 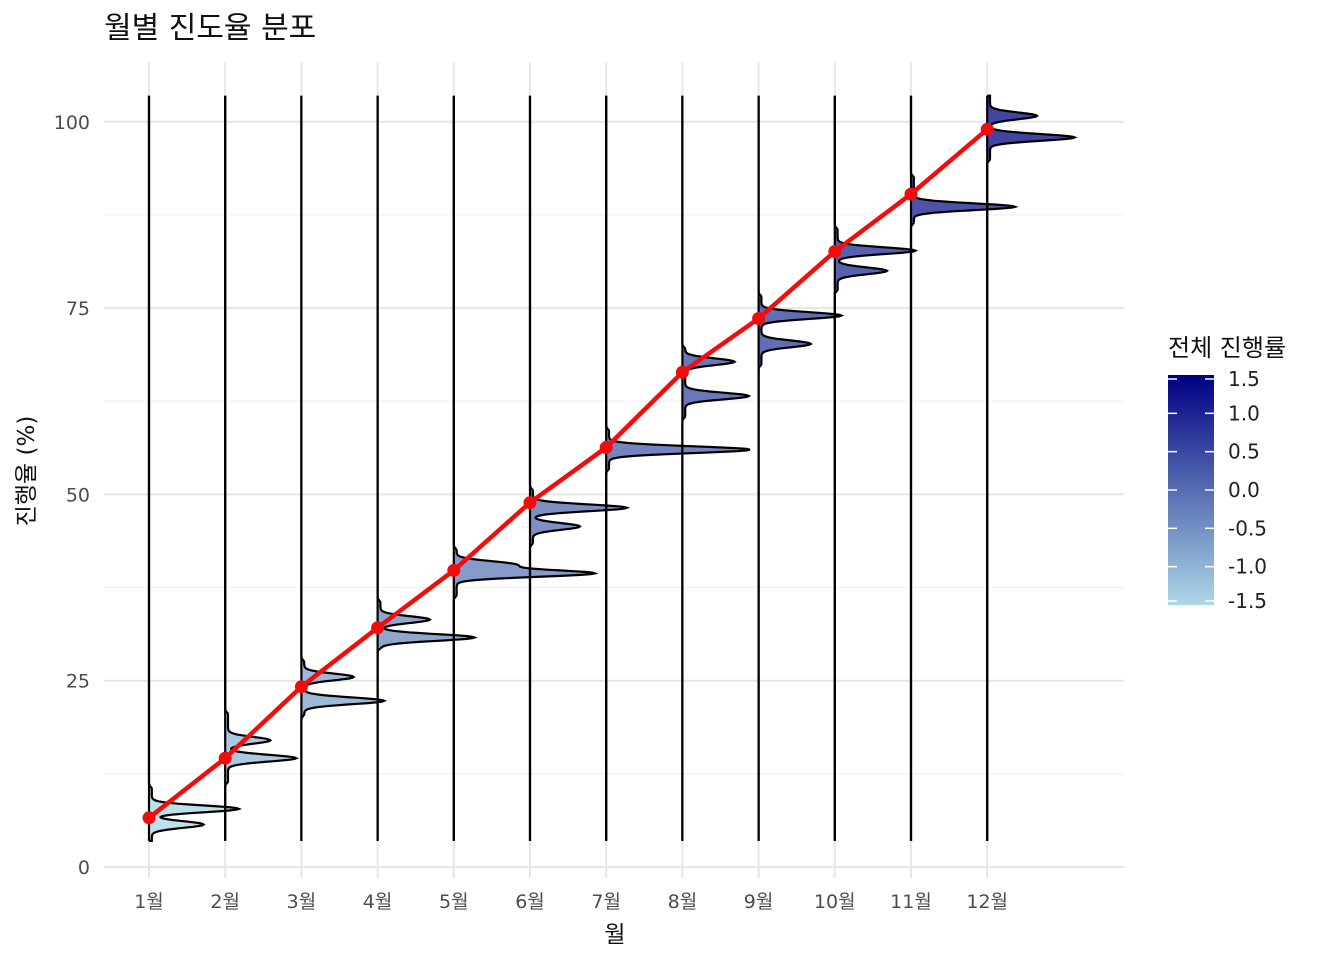 I want to click on x-tick-label: 4월, so click(x=378, y=902).